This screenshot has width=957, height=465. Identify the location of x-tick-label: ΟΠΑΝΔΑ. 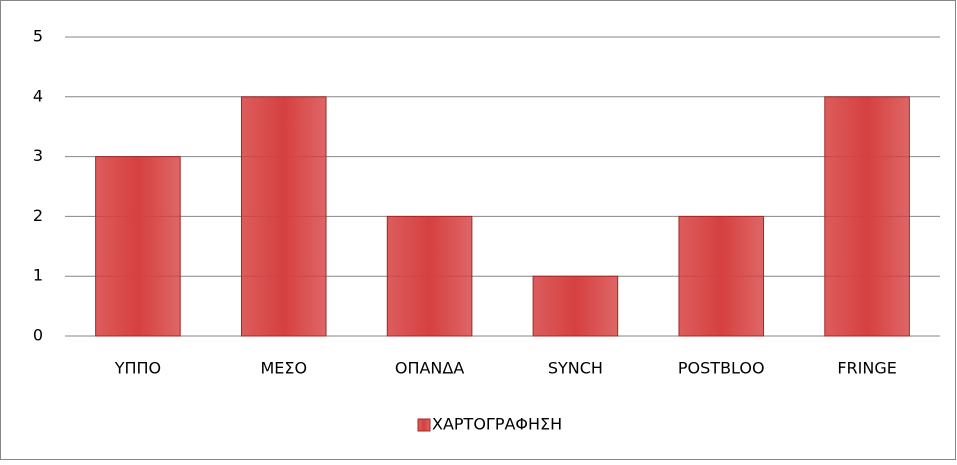
(429, 368).